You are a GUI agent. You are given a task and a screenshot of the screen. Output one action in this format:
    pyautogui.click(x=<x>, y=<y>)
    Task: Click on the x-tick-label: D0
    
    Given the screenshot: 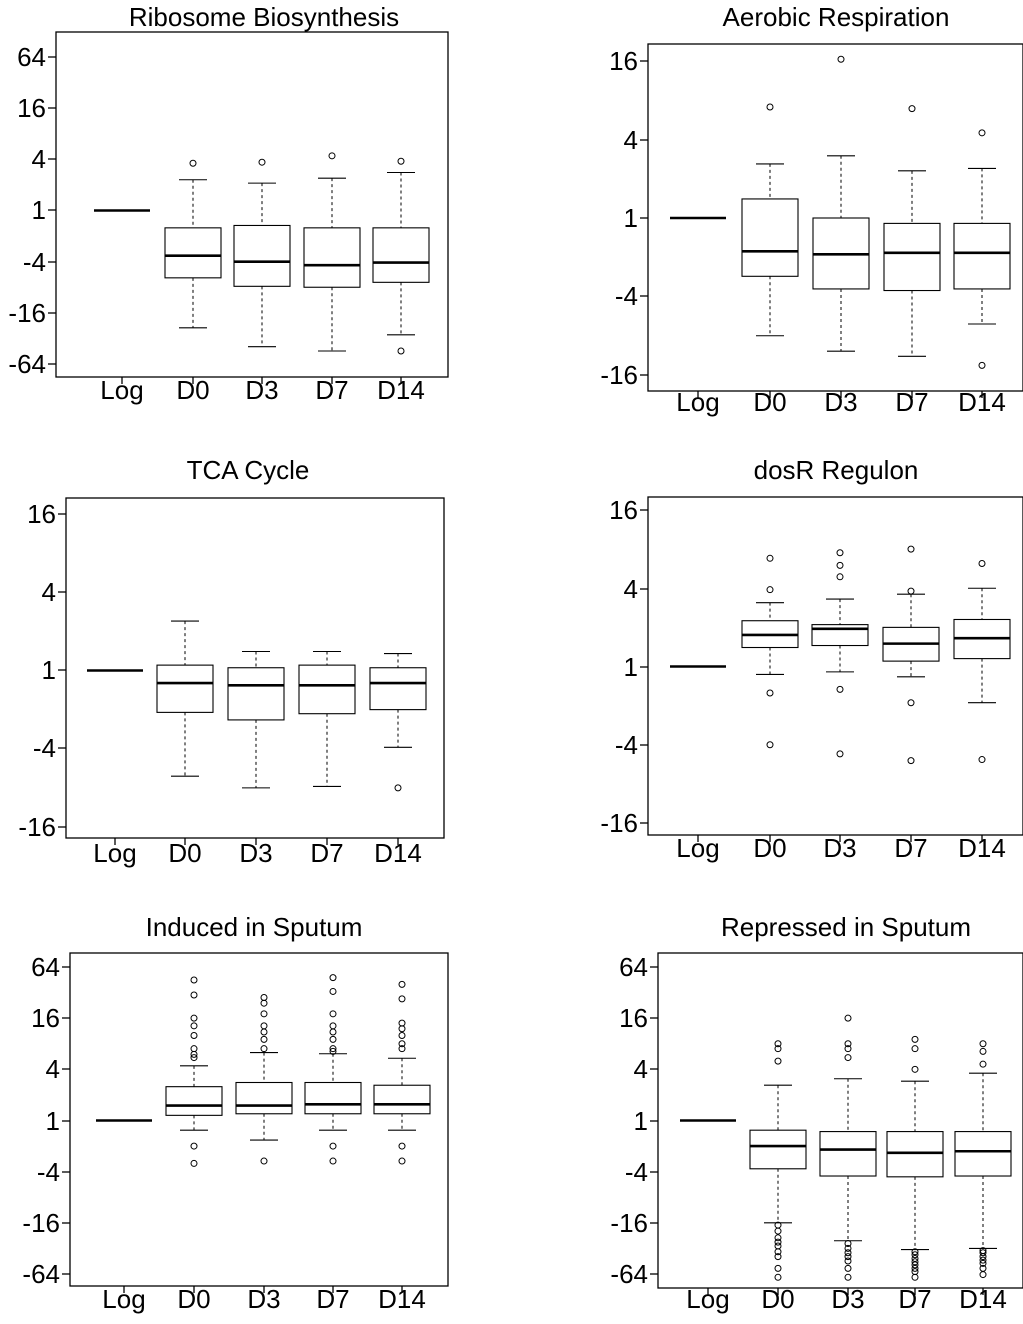 What is the action you would take?
    pyautogui.click(x=777, y=1299)
    